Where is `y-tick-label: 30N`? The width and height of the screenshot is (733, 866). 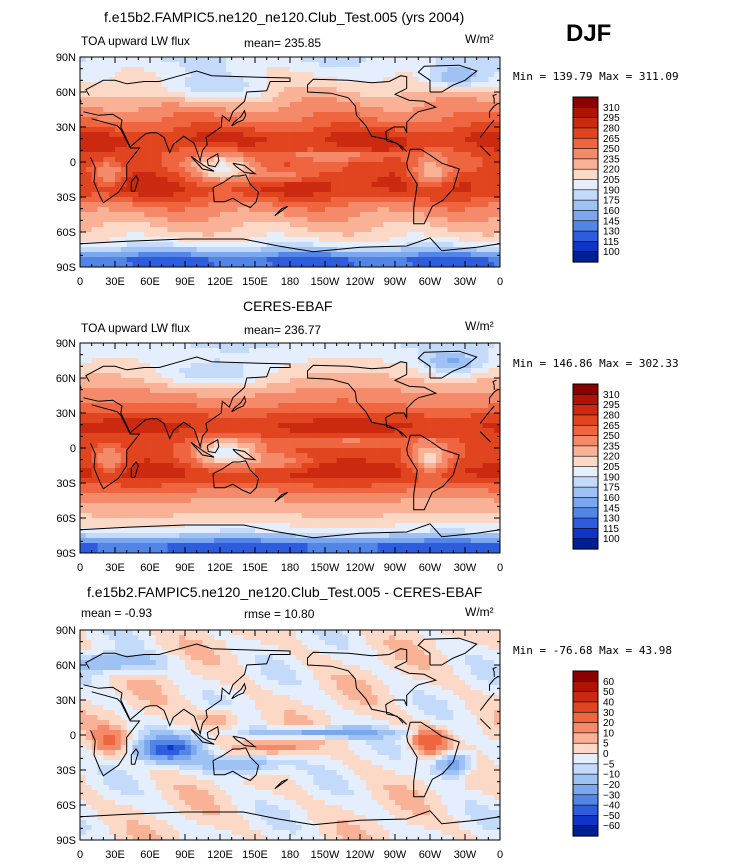
y-tick-label: 30N is located at coordinates (66, 128).